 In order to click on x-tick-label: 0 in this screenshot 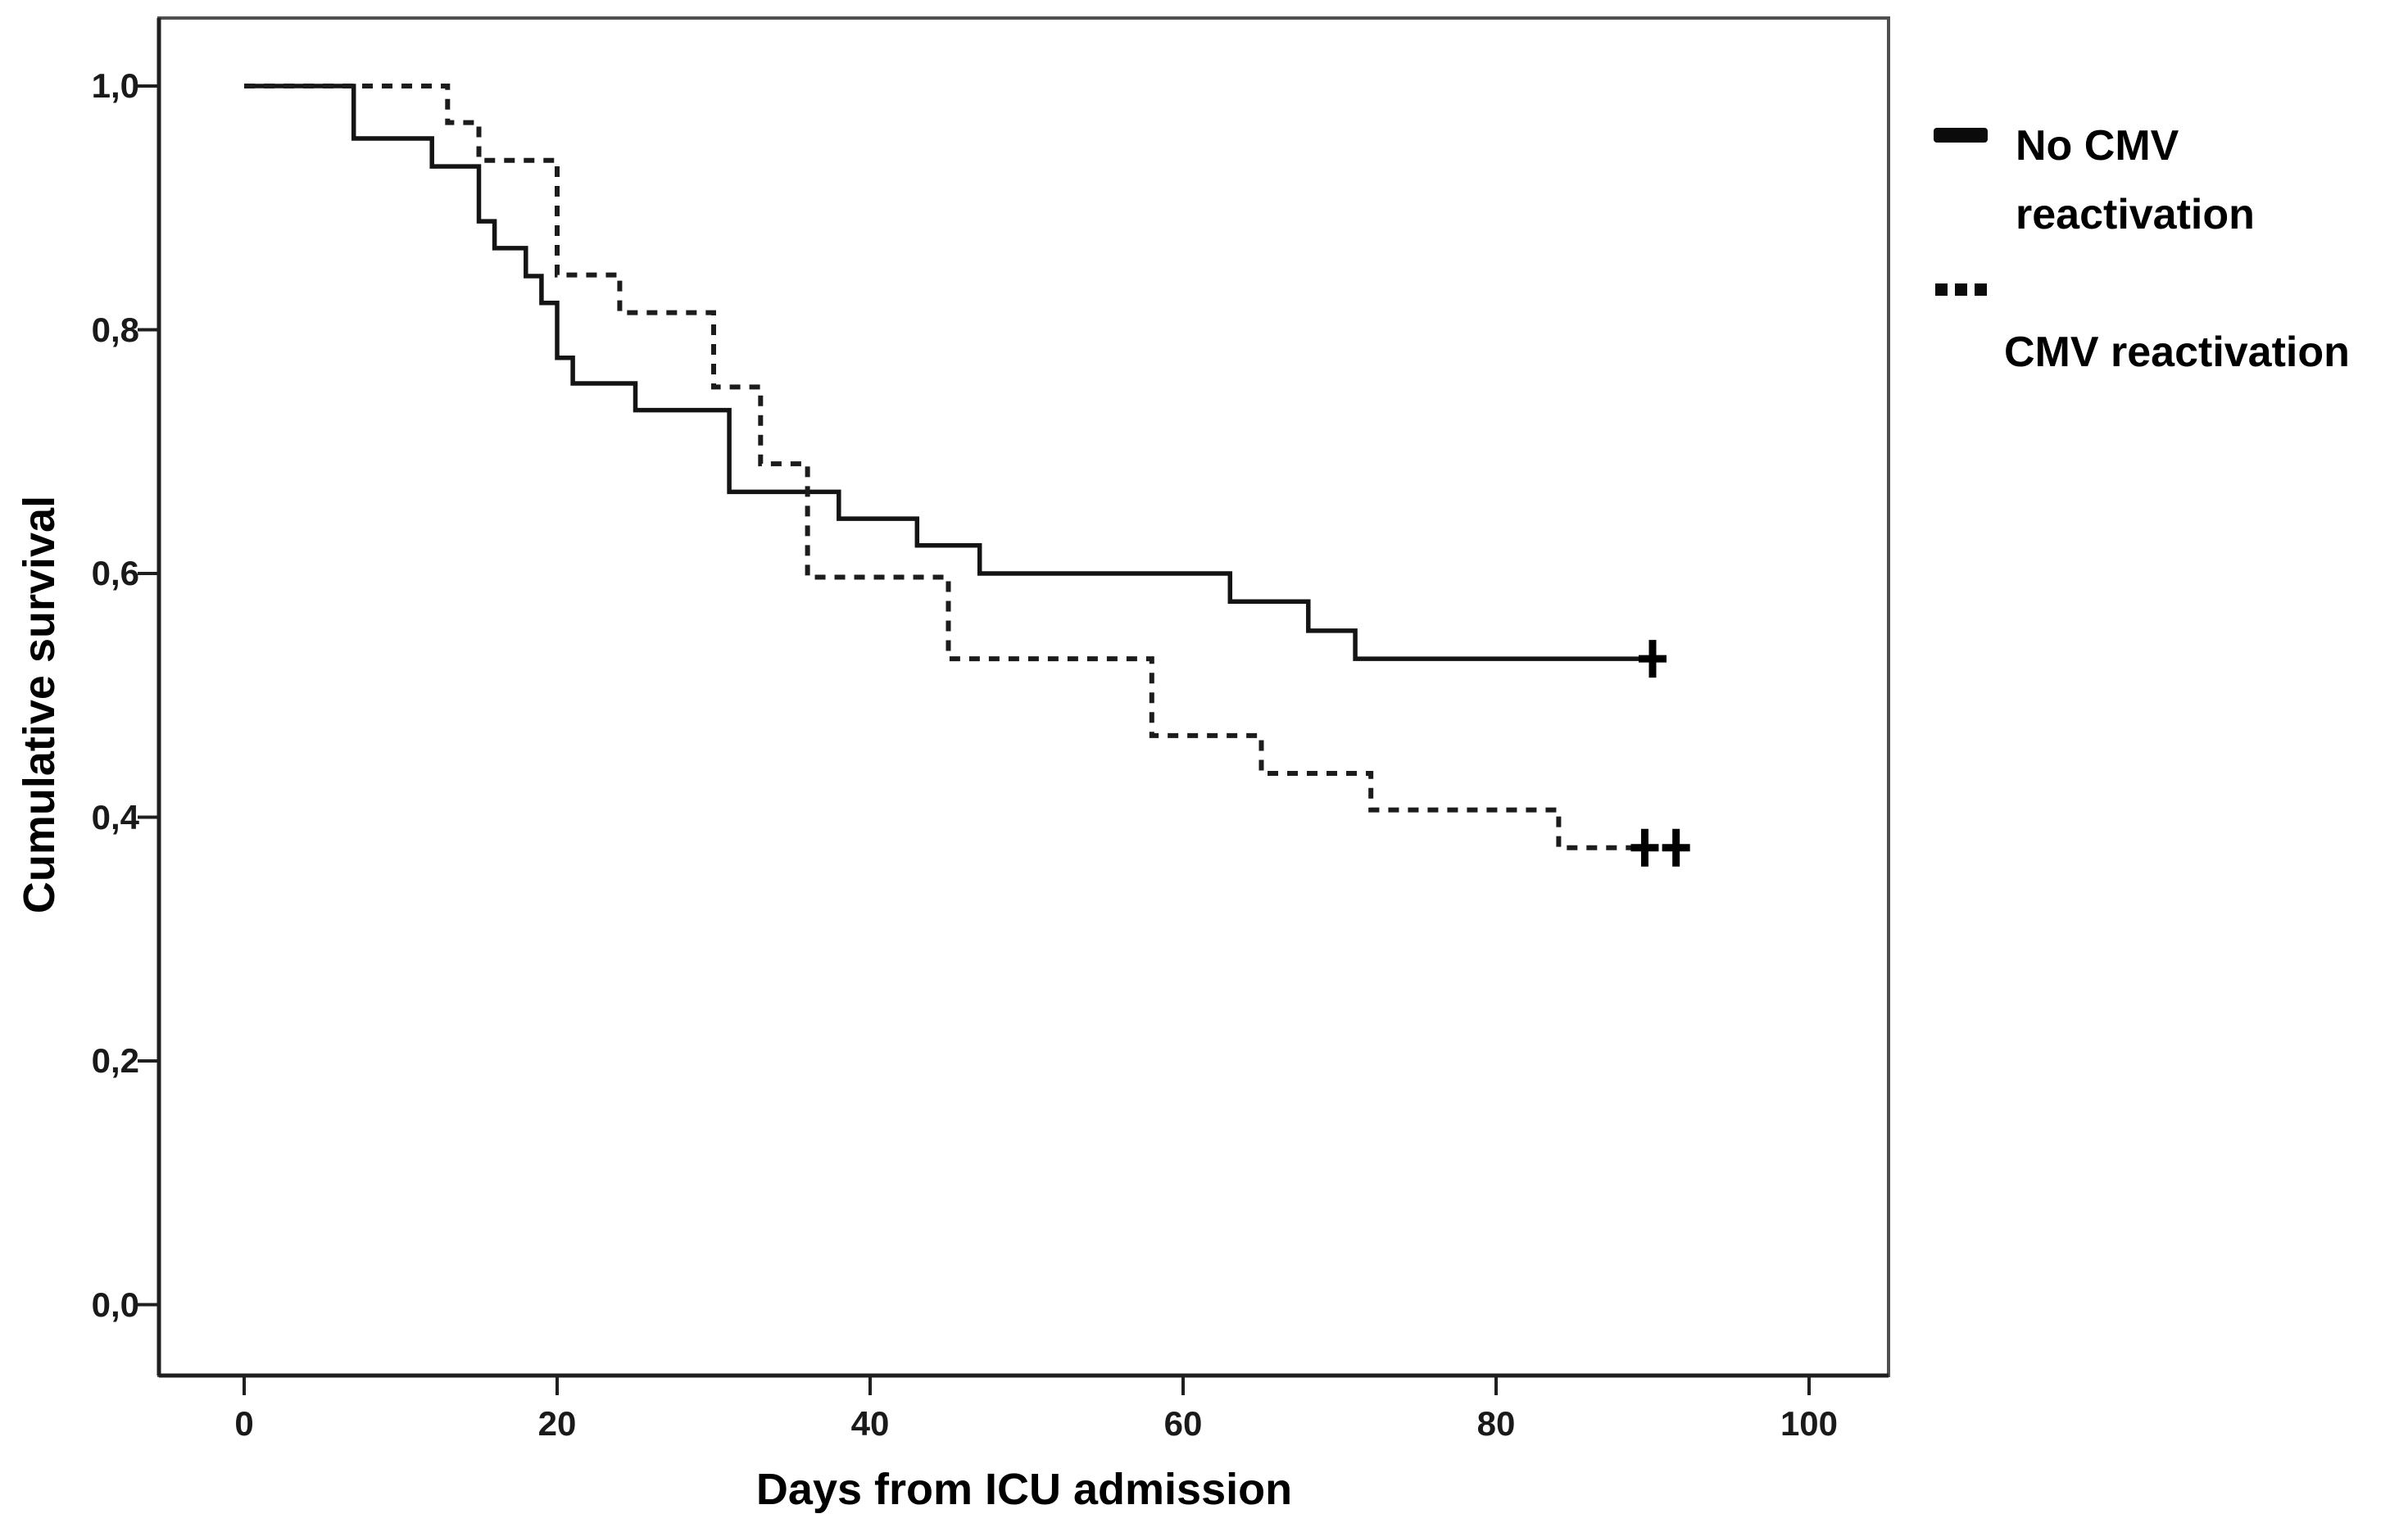, I will do `click(244, 1423)`.